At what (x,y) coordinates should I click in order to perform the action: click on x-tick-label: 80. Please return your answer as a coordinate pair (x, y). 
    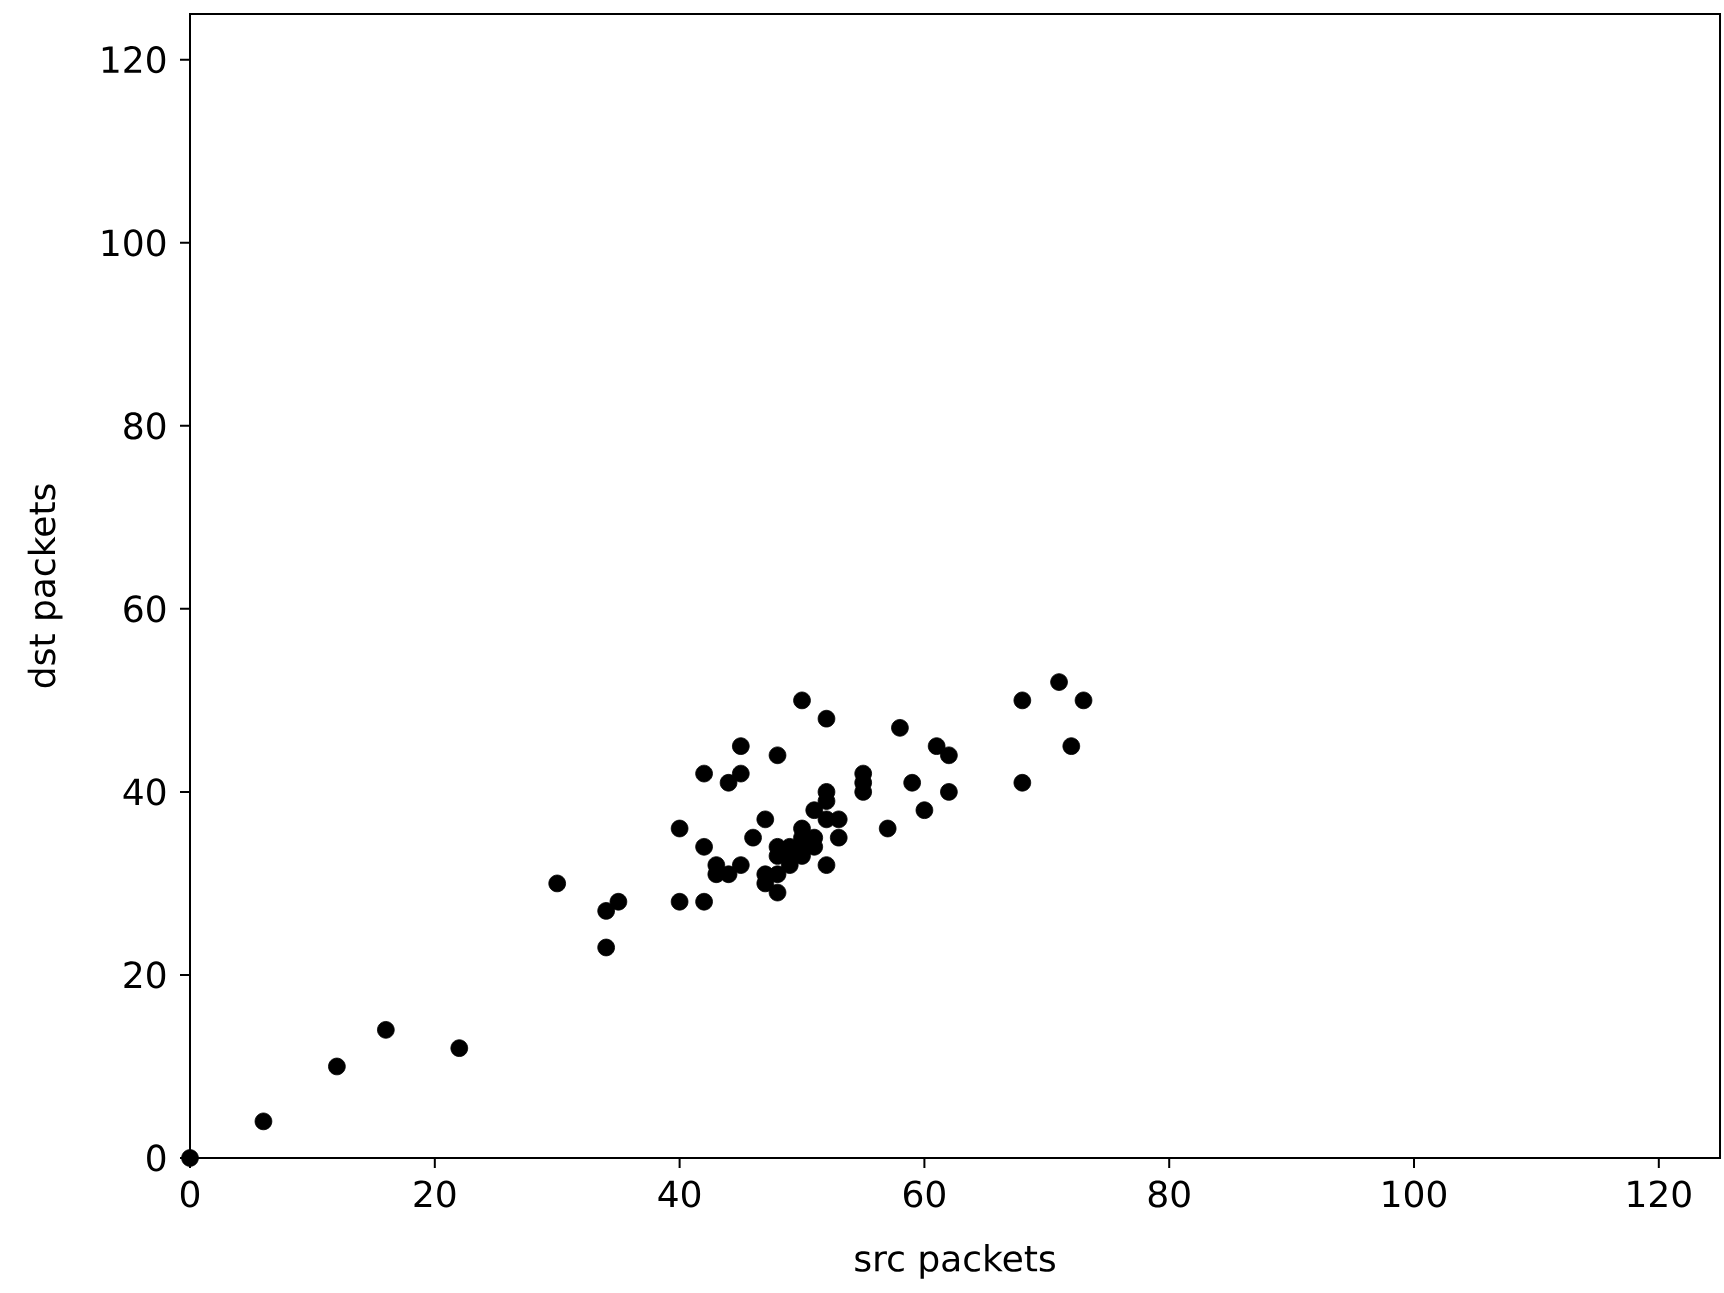
    Looking at the image, I should click on (1169, 1194).